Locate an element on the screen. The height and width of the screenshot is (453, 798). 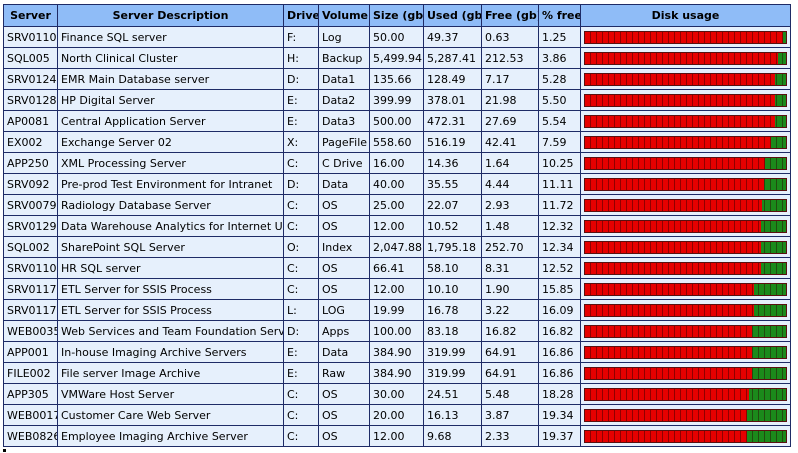
cell-pct-free: 3.86 is located at coordinates (559, 58).